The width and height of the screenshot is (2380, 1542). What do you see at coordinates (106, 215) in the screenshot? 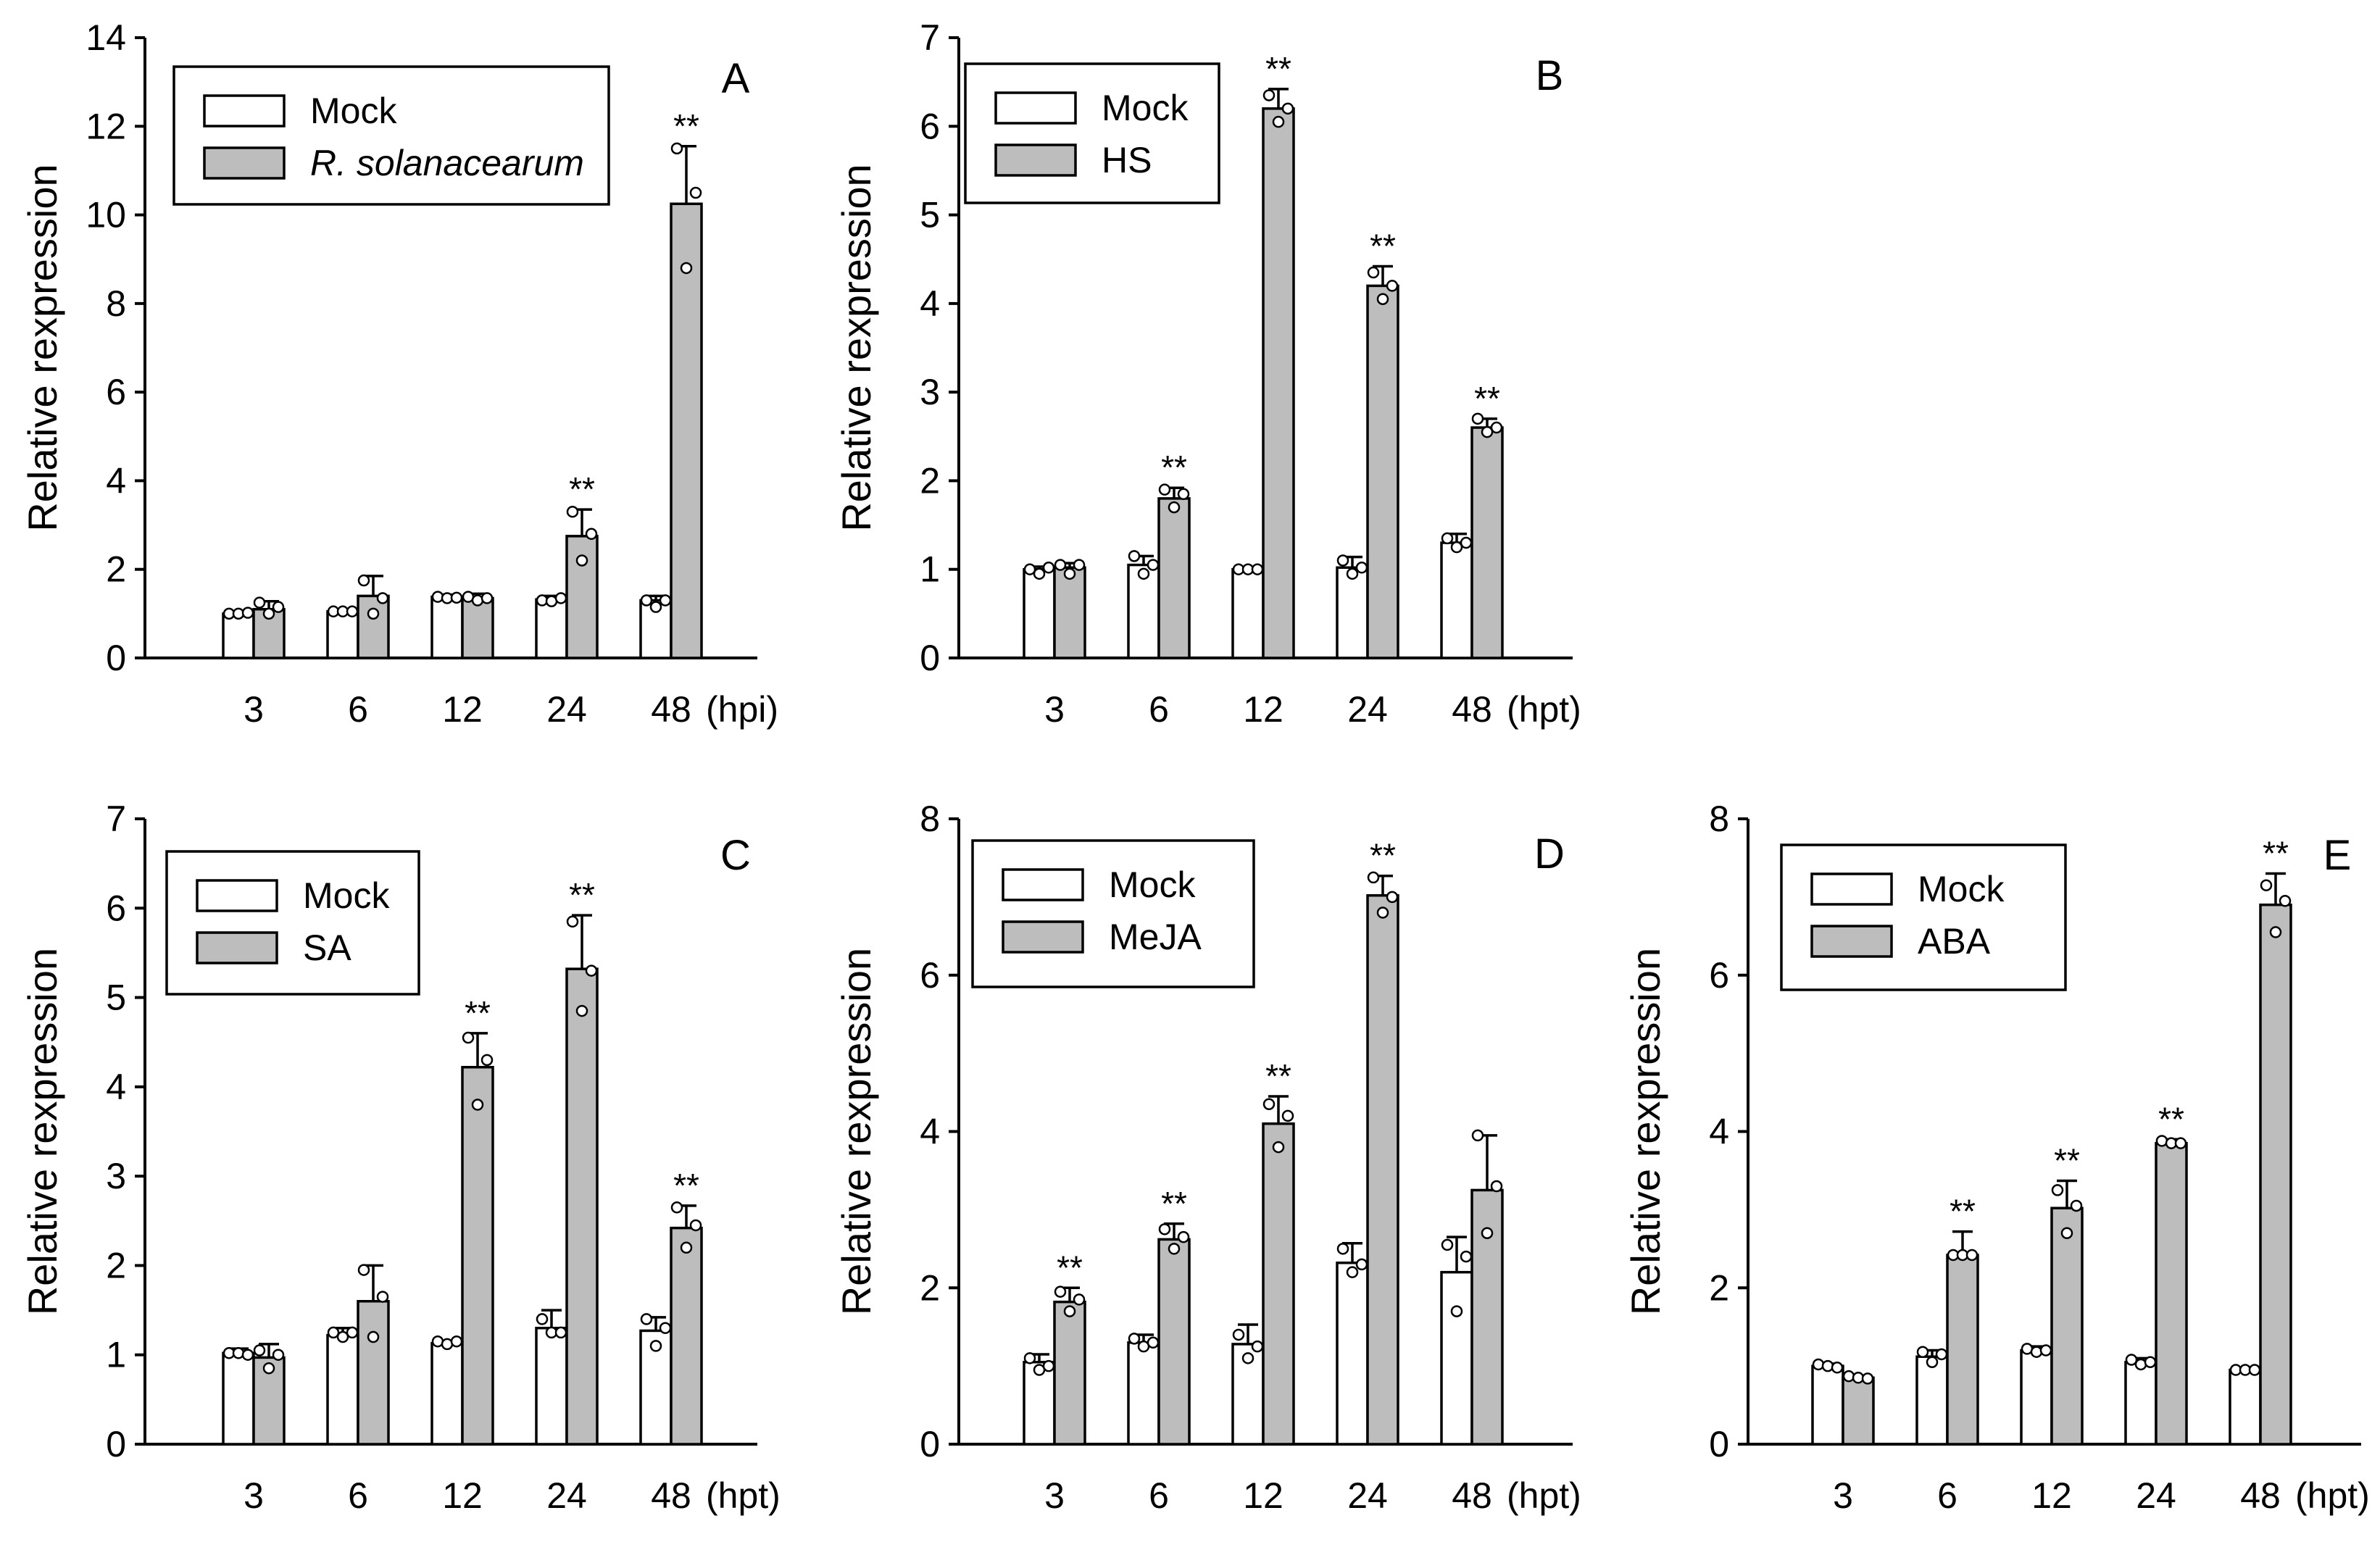
I see `y-tick-label: 10` at bounding box center [106, 215].